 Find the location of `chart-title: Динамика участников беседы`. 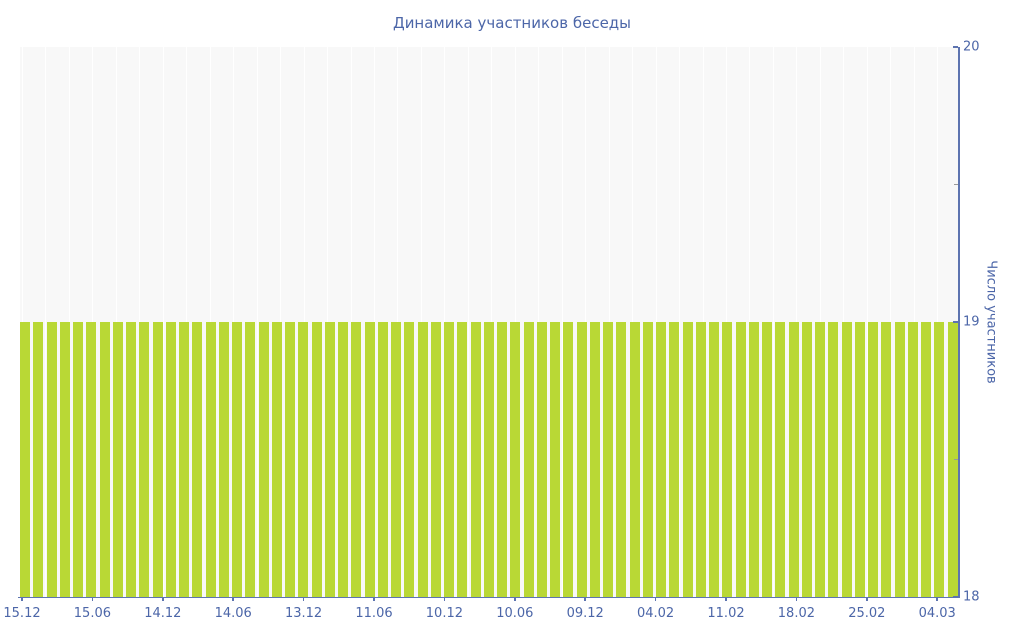

chart-title: Динамика участников беседы is located at coordinates (512, 23).